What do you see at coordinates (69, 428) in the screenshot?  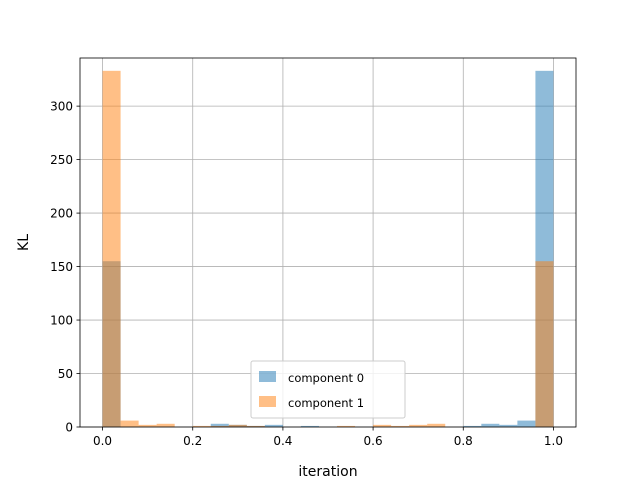 I see `y-tick-label: 0` at bounding box center [69, 428].